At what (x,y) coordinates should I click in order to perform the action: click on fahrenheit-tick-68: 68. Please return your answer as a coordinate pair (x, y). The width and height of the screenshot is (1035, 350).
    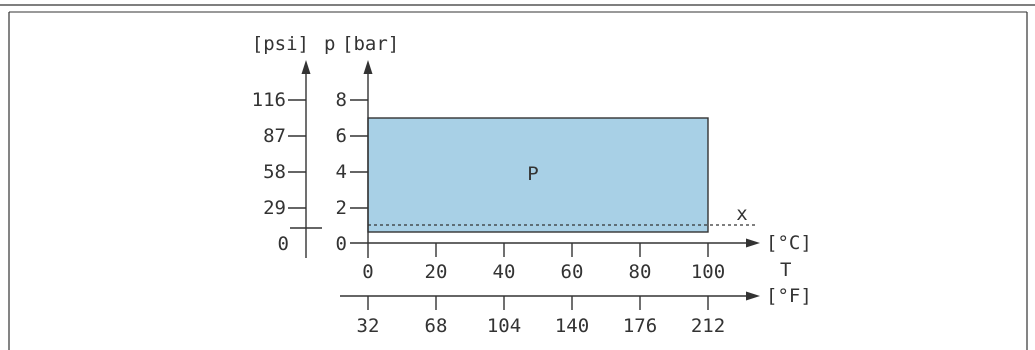
    Looking at the image, I should click on (436, 316).